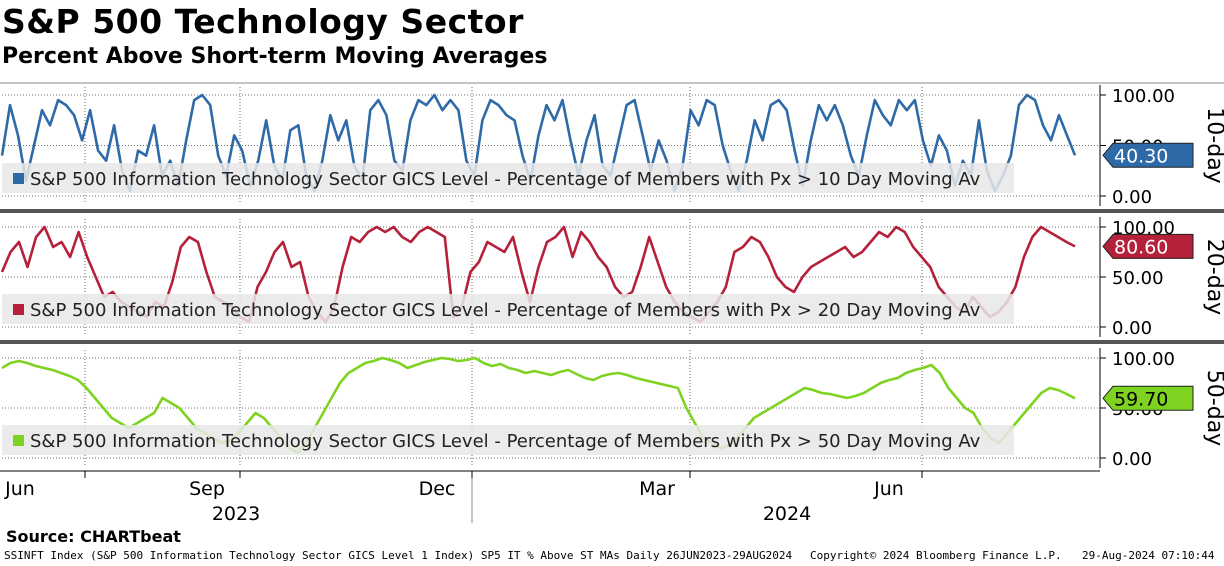  What do you see at coordinates (1213, 408) in the screenshot?
I see `axis-label-50-day: 50-day` at bounding box center [1213, 408].